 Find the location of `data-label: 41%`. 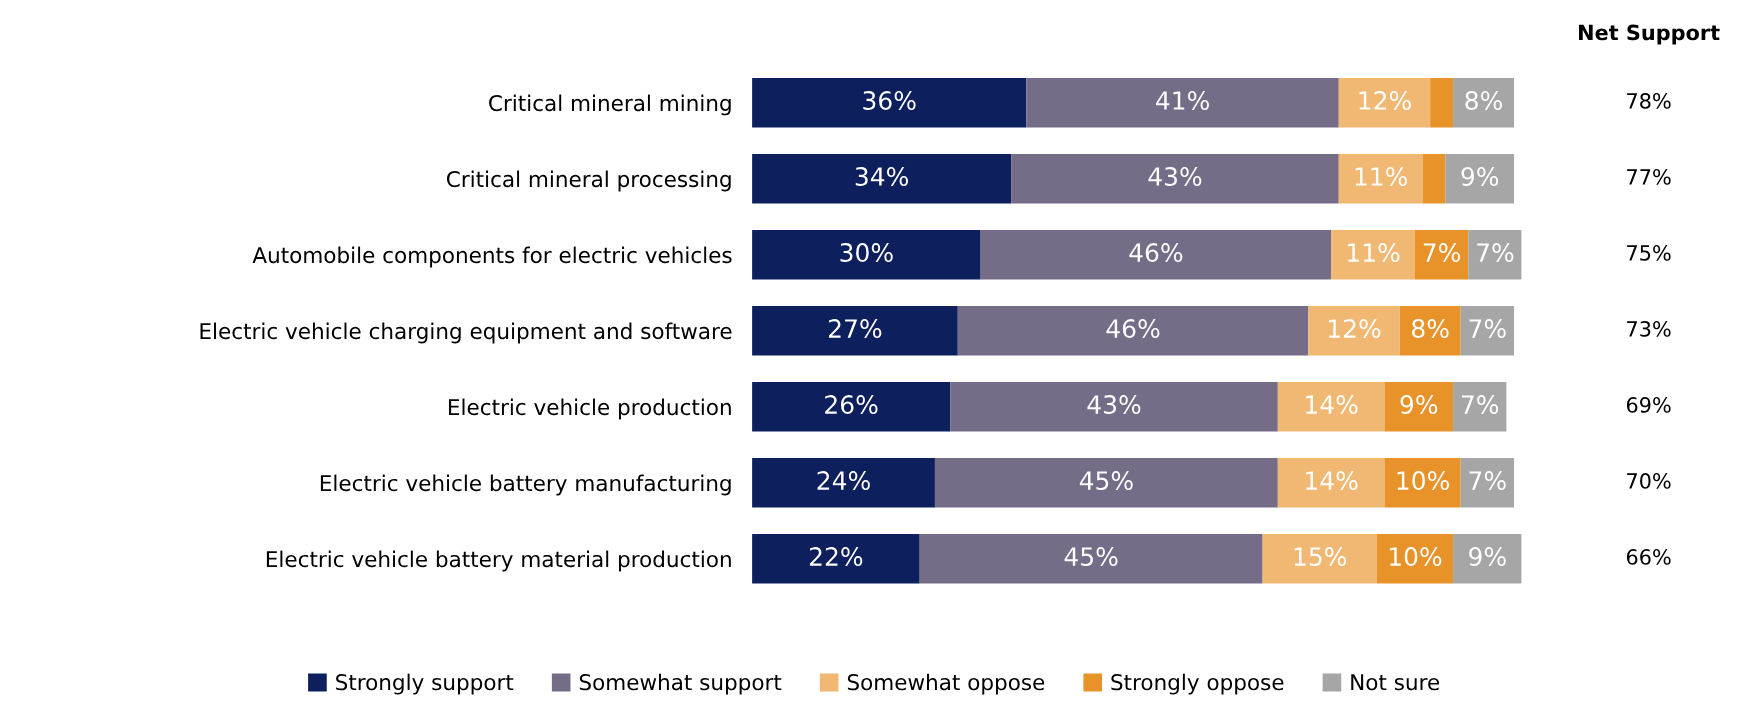

data-label: 41% is located at coordinates (1182, 100).